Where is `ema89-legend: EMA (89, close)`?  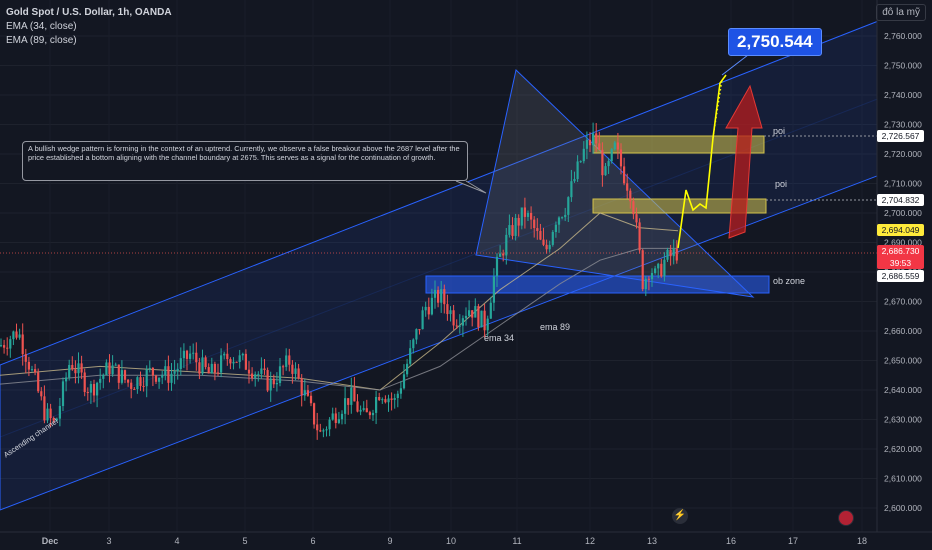
ema89-legend: EMA (89, close) is located at coordinates (41, 40).